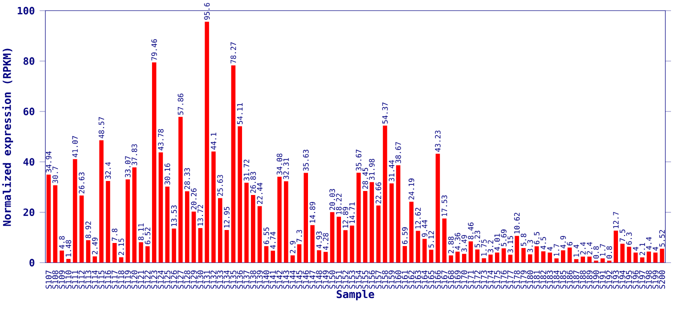 Image resolution: width=690 pixels, height=320 pixels. What do you see at coordinates (537, 279) in the screenshot?
I see `x-tick-label: S181` at bounding box center [537, 279].